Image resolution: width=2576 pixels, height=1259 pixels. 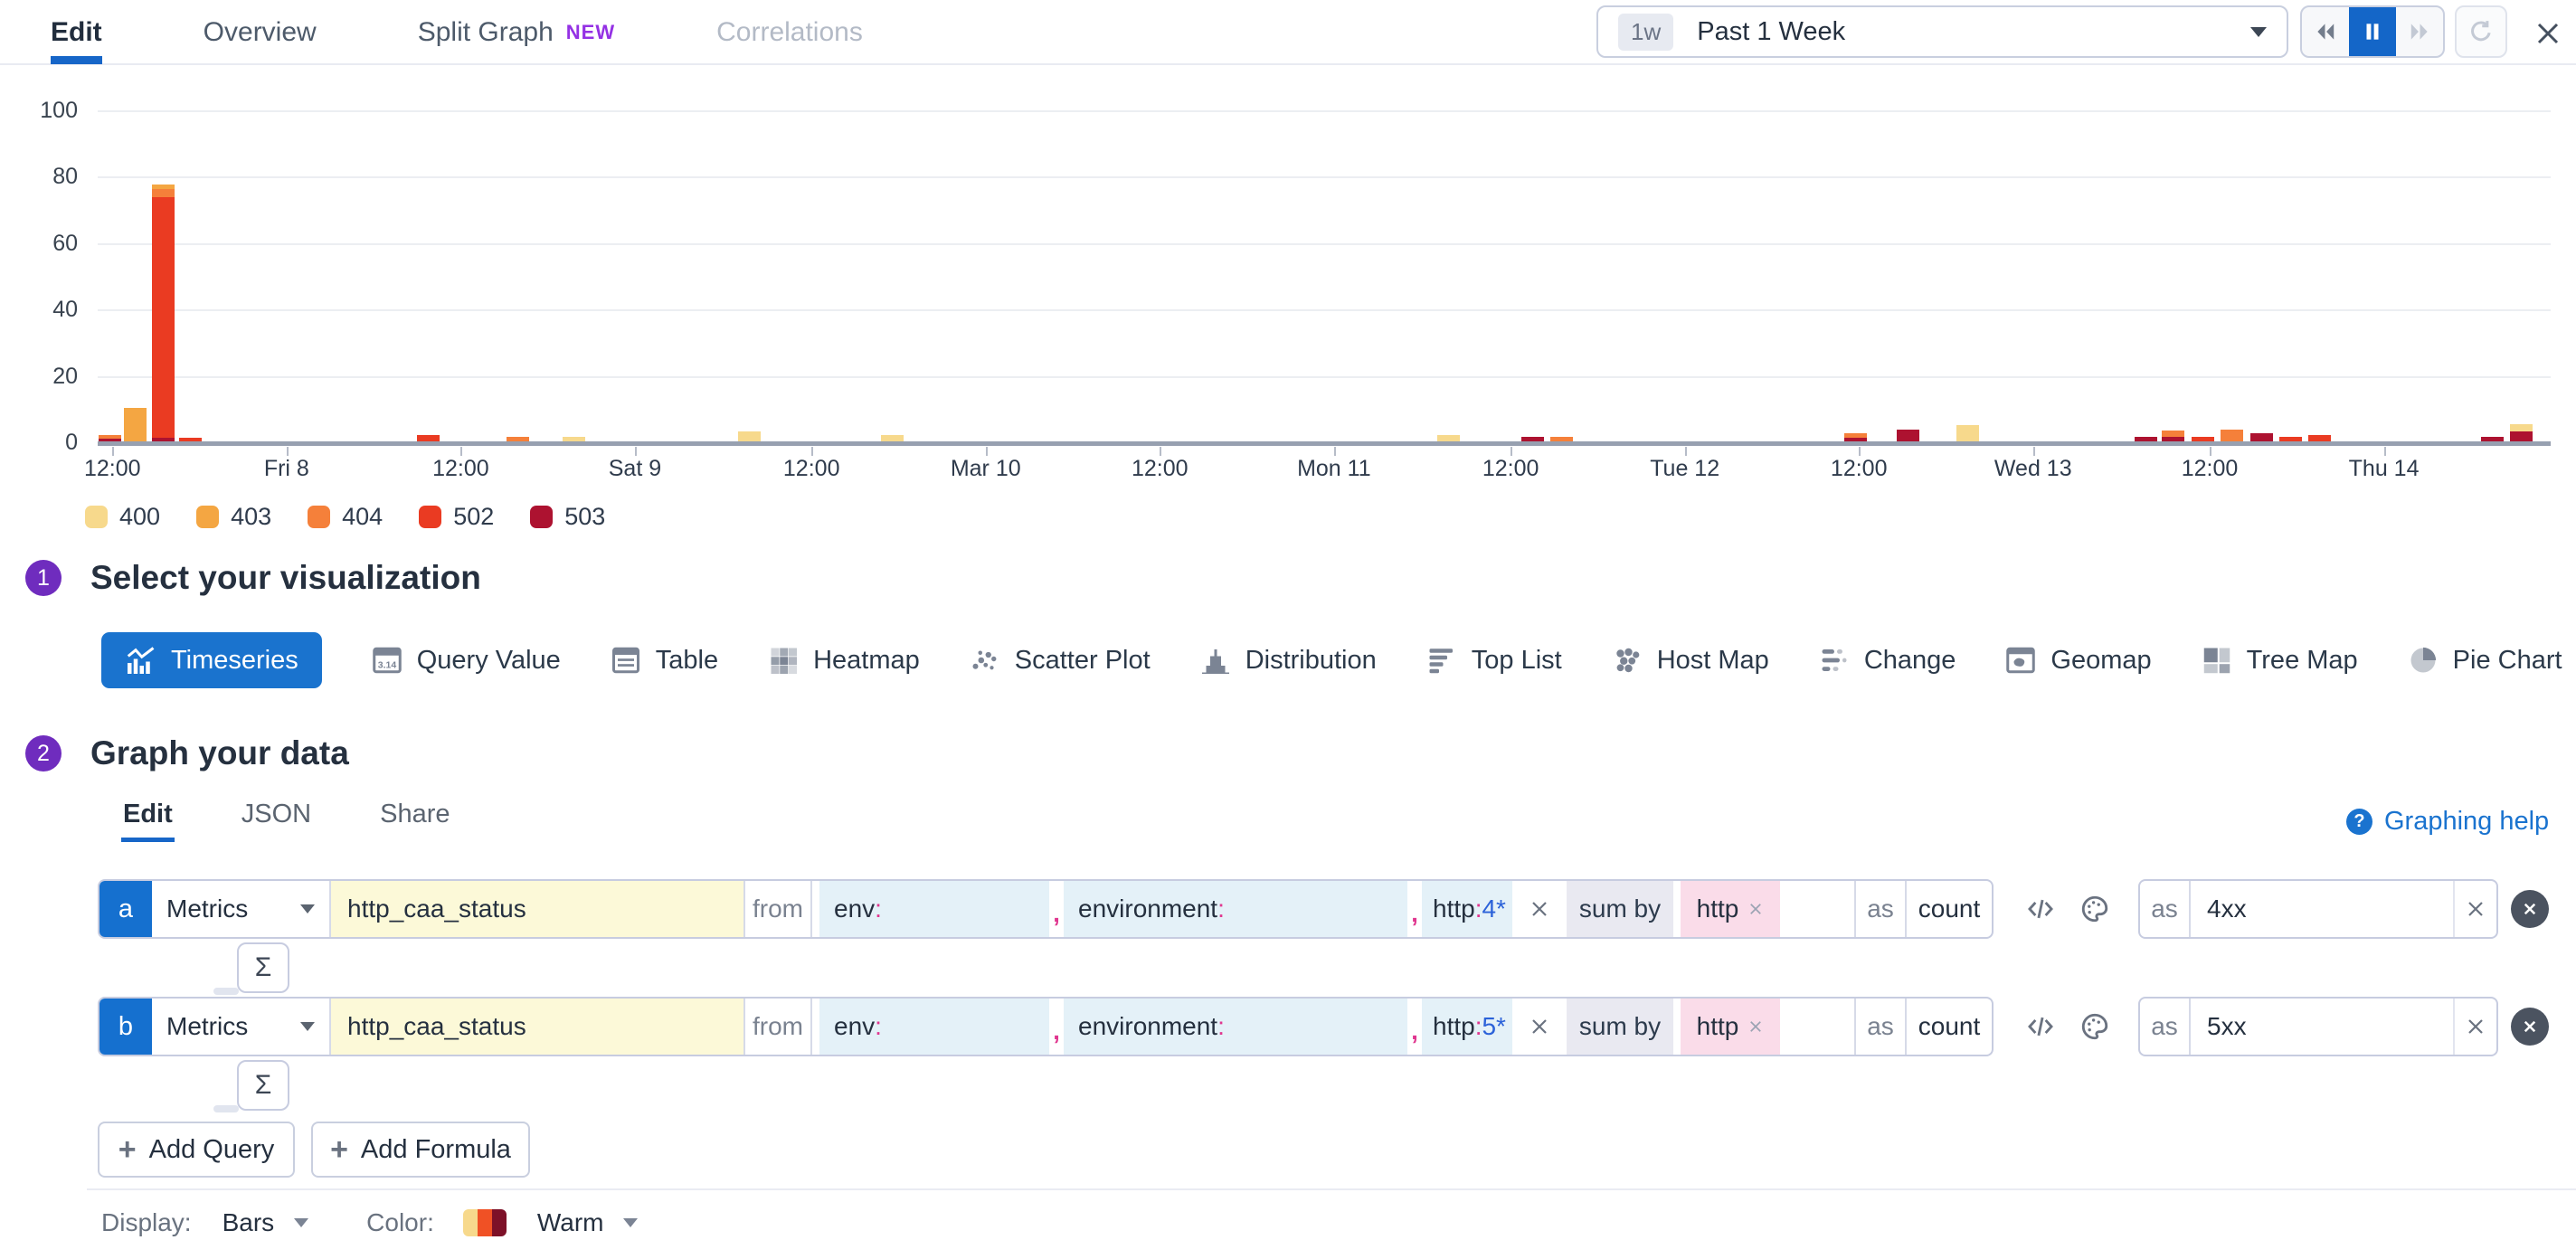 I want to click on query-a-http-filter: http:4*, so click(x=1467, y=909).